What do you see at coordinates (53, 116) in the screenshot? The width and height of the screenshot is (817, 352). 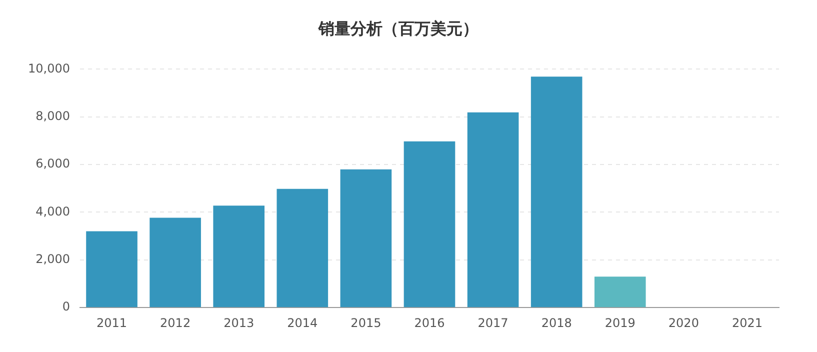 I see `y-tick-label: 8,000` at bounding box center [53, 116].